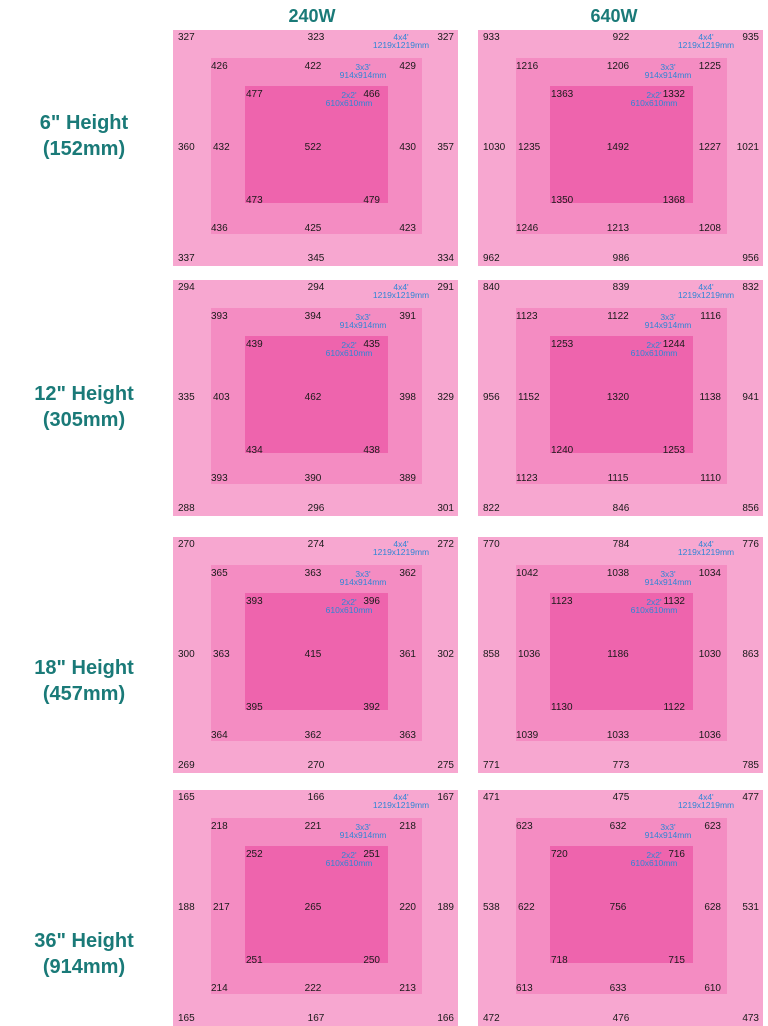  Describe the element at coordinates (750, 765) in the screenshot. I see `ppfd-value-outer-br: 785` at that location.